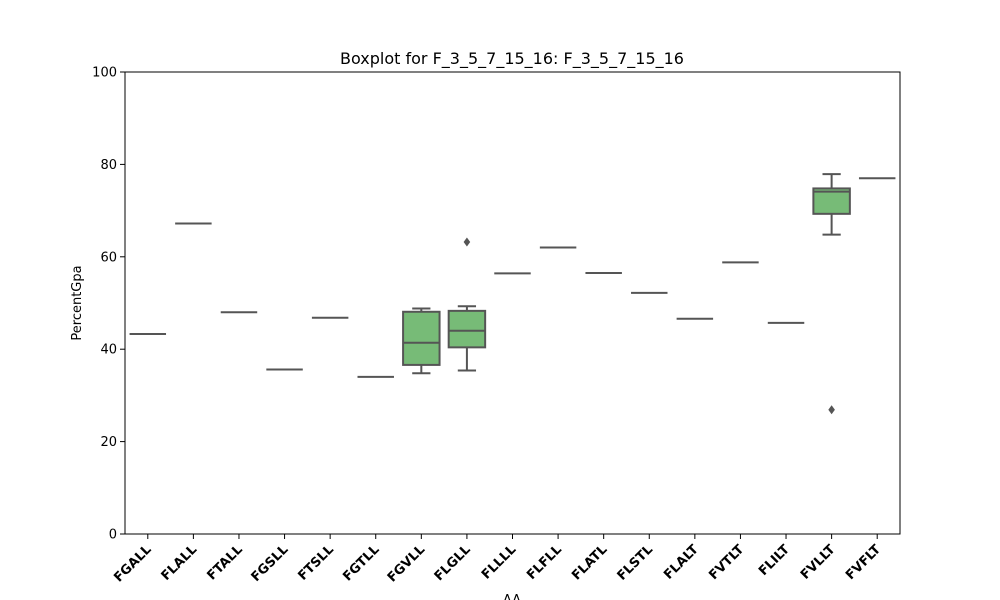 This screenshot has height=600, width=1000. Describe the element at coordinates (108, 442) in the screenshot. I see `y-tick-label: 20` at that location.